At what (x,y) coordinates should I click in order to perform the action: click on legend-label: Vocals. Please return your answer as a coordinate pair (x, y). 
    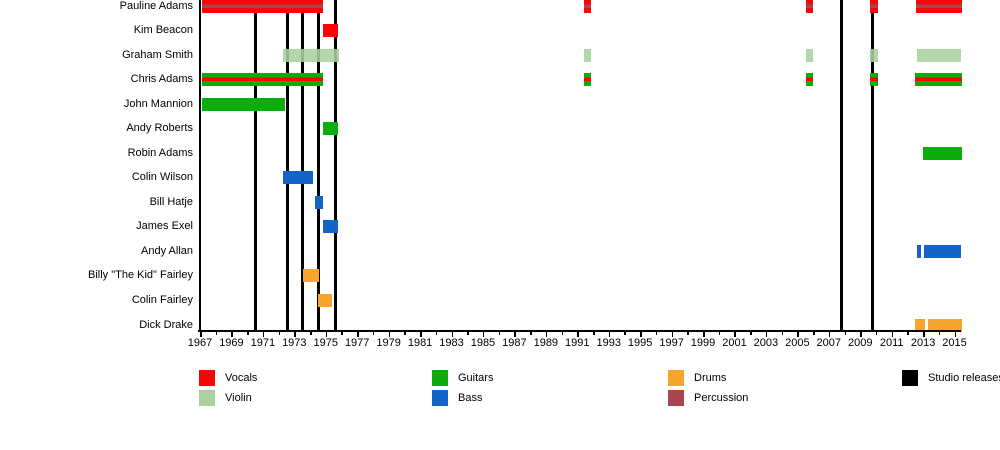
    Looking at the image, I should click on (241, 378).